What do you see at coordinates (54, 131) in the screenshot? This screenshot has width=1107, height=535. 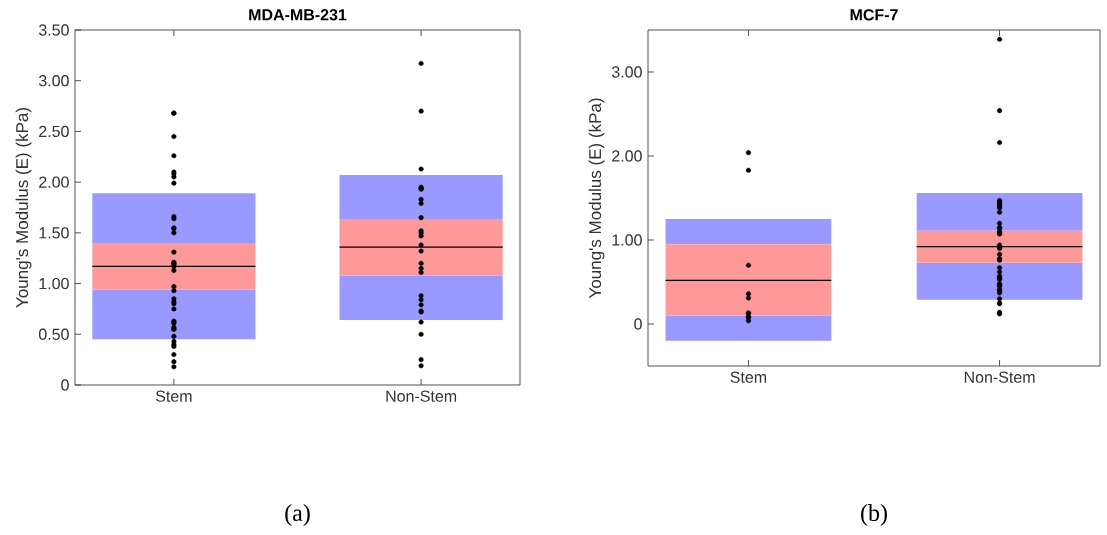 I see `y-tick-label: 2.50` at bounding box center [54, 131].